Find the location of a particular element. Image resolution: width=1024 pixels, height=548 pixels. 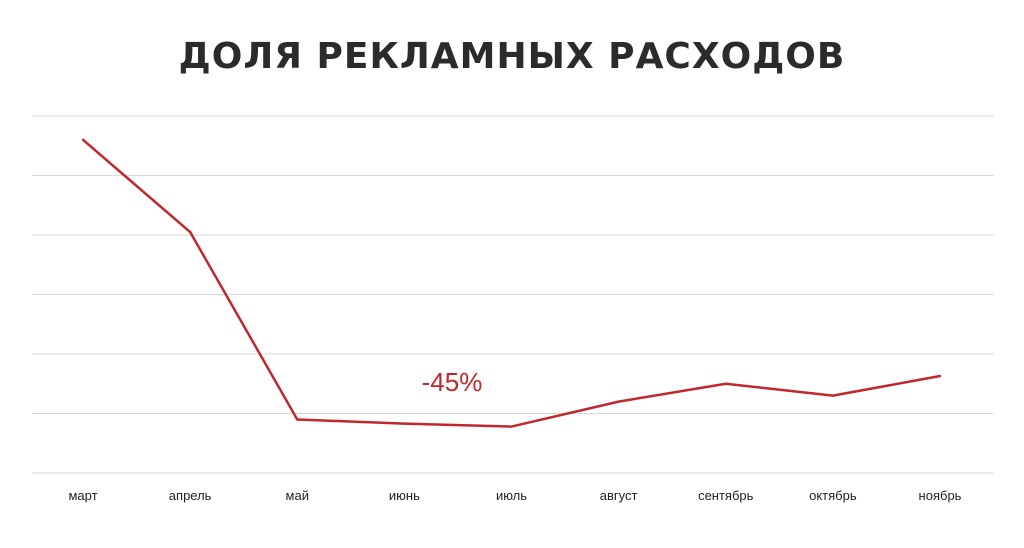

x-tick-label: март is located at coordinates (82, 495).